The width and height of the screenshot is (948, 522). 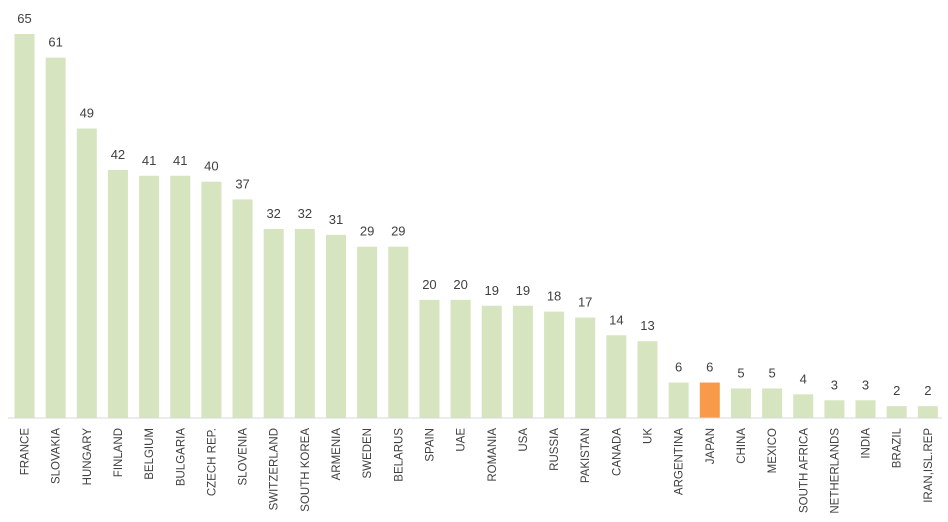 I want to click on category-label-spain: SPAIN, so click(x=430, y=445).